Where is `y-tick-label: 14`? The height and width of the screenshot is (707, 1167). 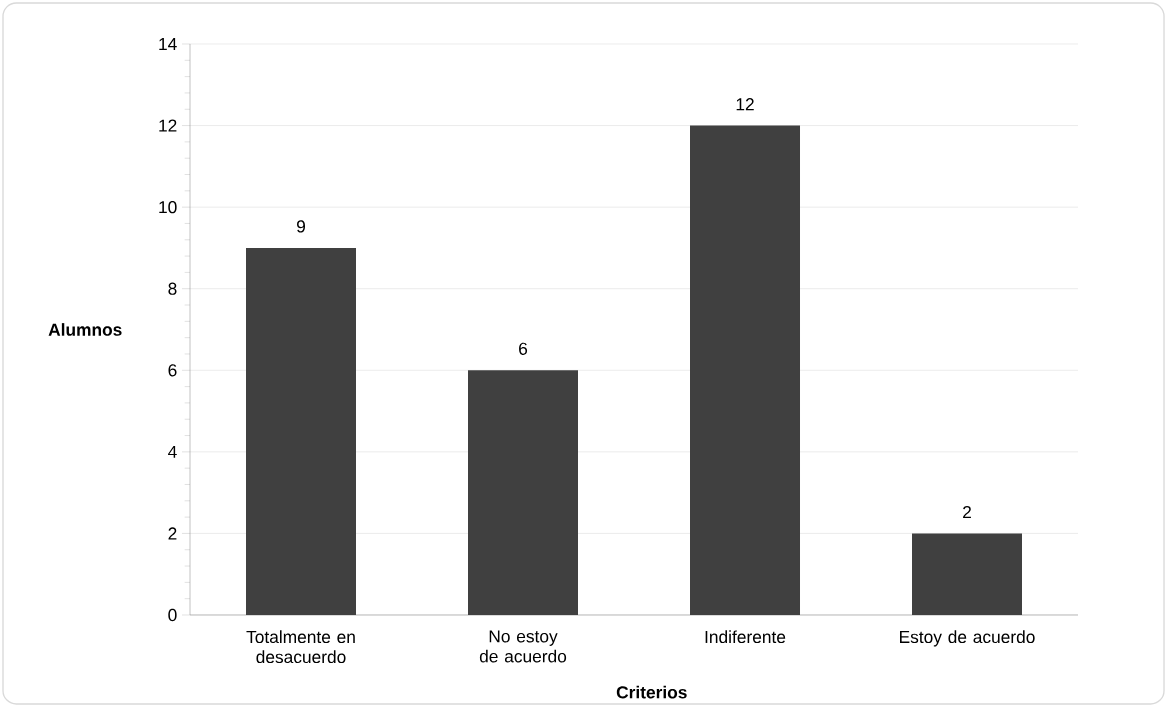 y-tick-label: 14 is located at coordinates (168, 44).